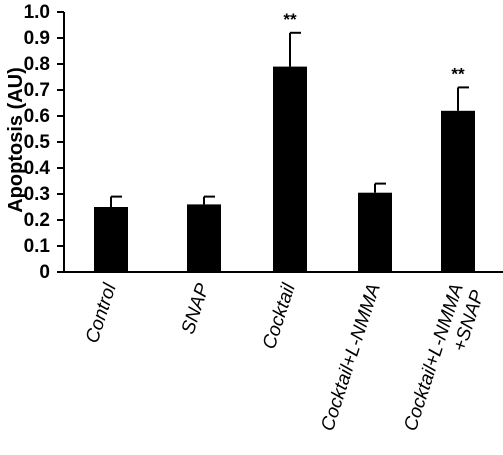  Describe the element at coordinates (37, 194) in the screenshot. I see `y-tick-label: 0.3` at that location.